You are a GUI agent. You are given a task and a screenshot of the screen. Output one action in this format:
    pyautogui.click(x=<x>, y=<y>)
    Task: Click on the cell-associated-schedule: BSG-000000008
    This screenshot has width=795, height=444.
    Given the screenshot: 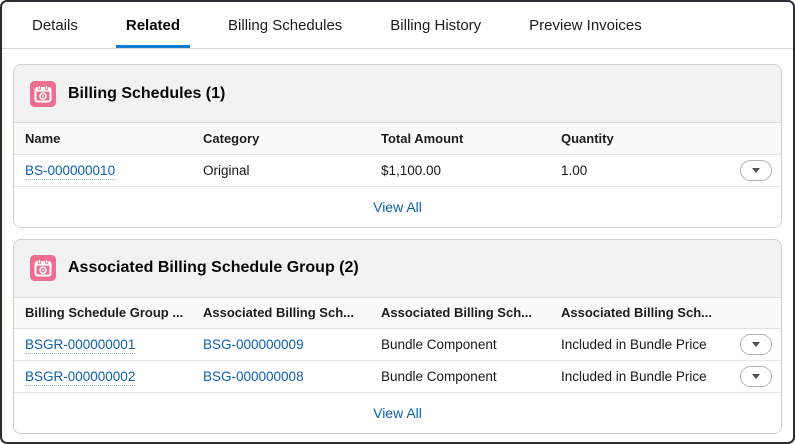 What is the action you would take?
    pyautogui.click(x=281, y=376)
    